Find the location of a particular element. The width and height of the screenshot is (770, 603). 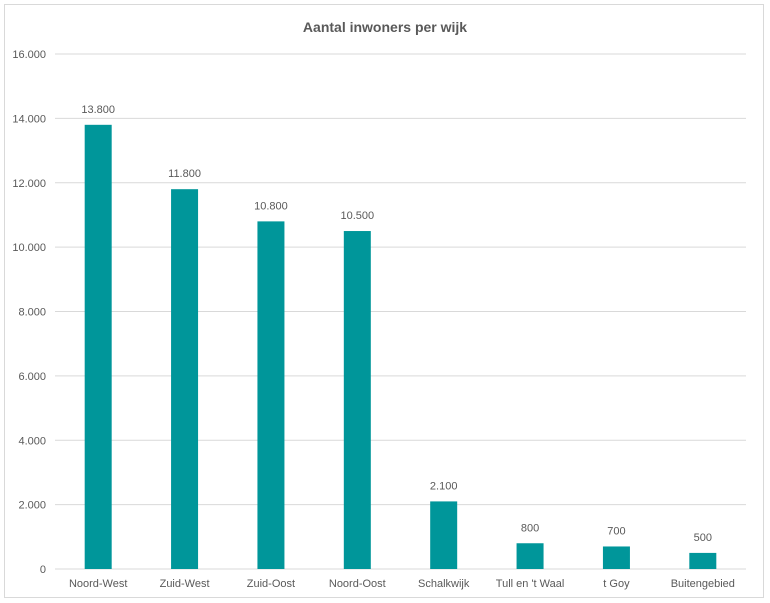

category-label: Noord-Oost is located at coordinates (357, 584).